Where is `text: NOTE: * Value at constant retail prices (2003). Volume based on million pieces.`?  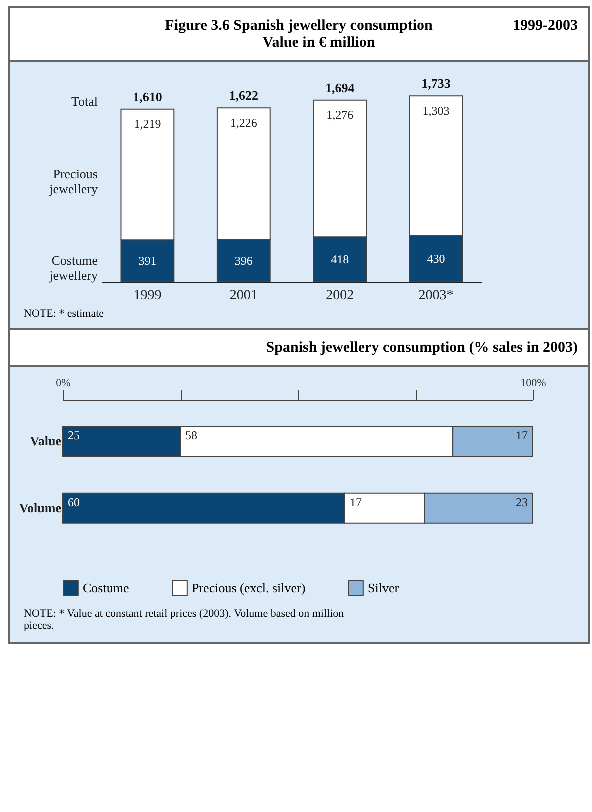 text: NOTE: * Value at constant retail prices (2003). Volume based on million pieces. is located at coordinates (184, 620).